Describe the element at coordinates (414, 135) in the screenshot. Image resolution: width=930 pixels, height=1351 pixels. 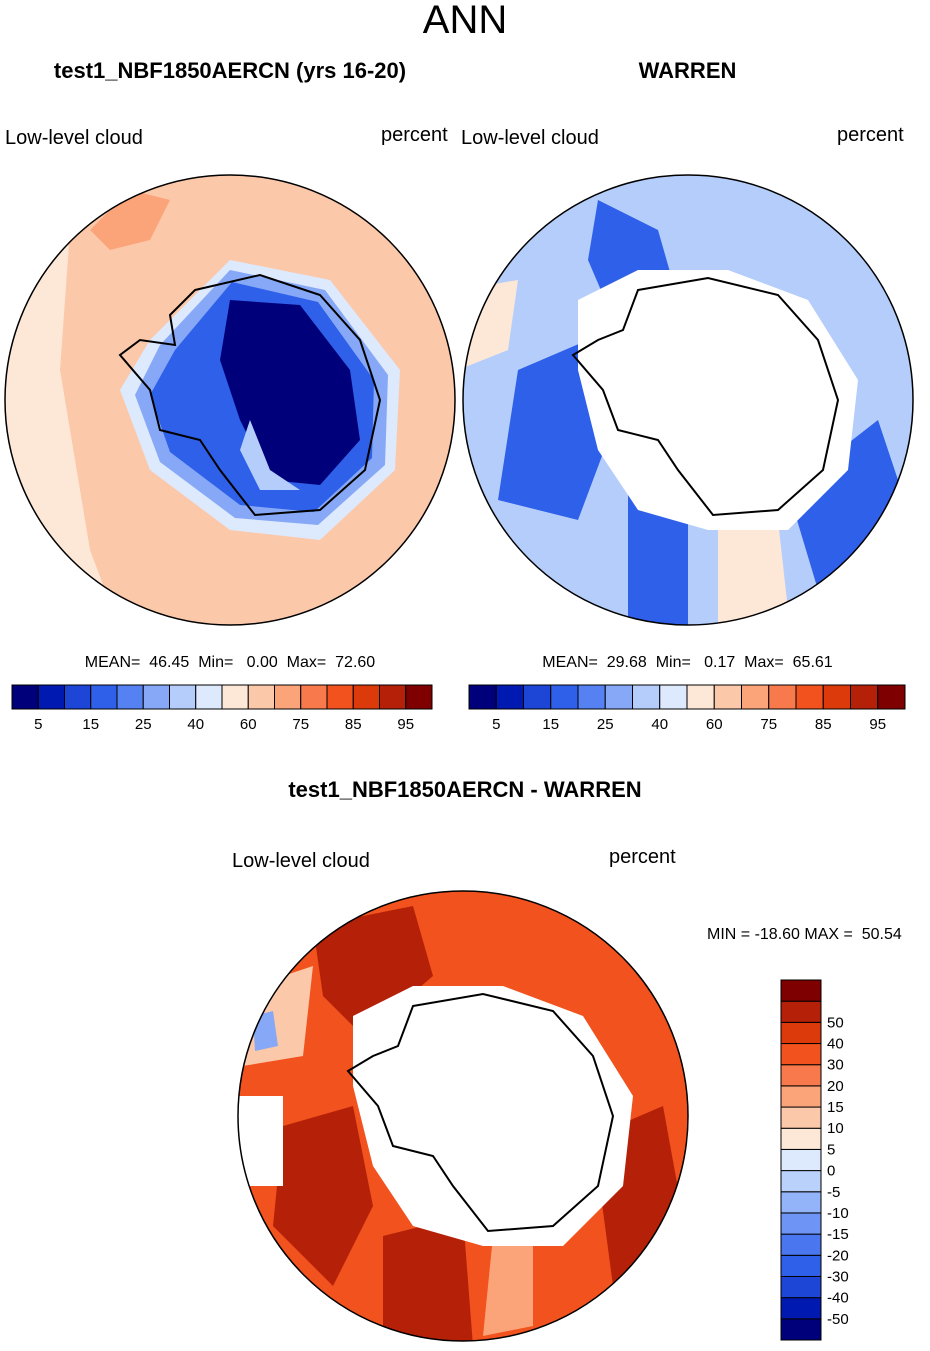
I see `panel-1-right-label: percent` at that location.